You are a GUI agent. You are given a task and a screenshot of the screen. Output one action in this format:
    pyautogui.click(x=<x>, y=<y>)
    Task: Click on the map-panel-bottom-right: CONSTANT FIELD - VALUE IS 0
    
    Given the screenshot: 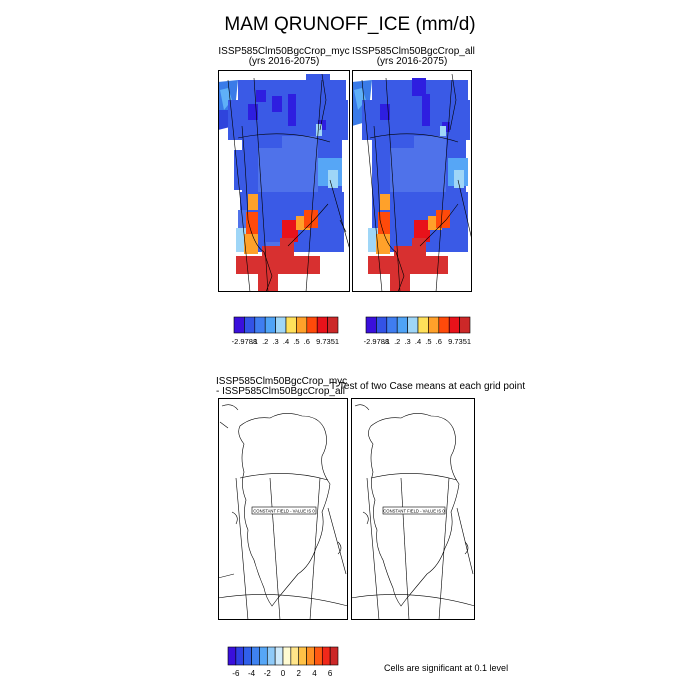 What is the action you would take?
    pyautogui.click(x=413, y=509)
    